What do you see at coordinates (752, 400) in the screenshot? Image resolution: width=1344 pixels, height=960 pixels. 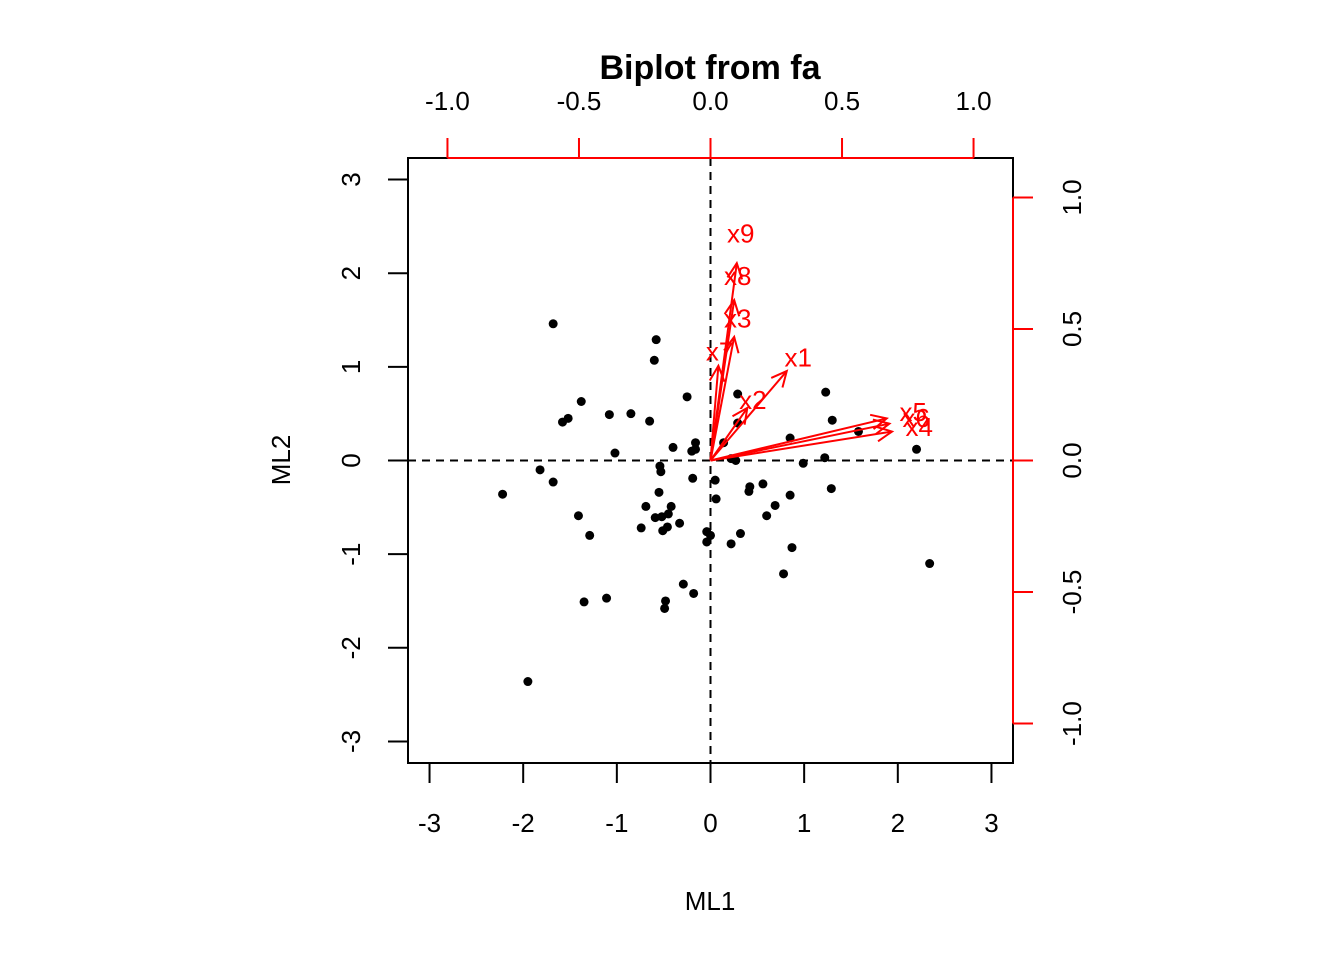 I see `loading-label-x2: x2` at bounding box center [752, 400].